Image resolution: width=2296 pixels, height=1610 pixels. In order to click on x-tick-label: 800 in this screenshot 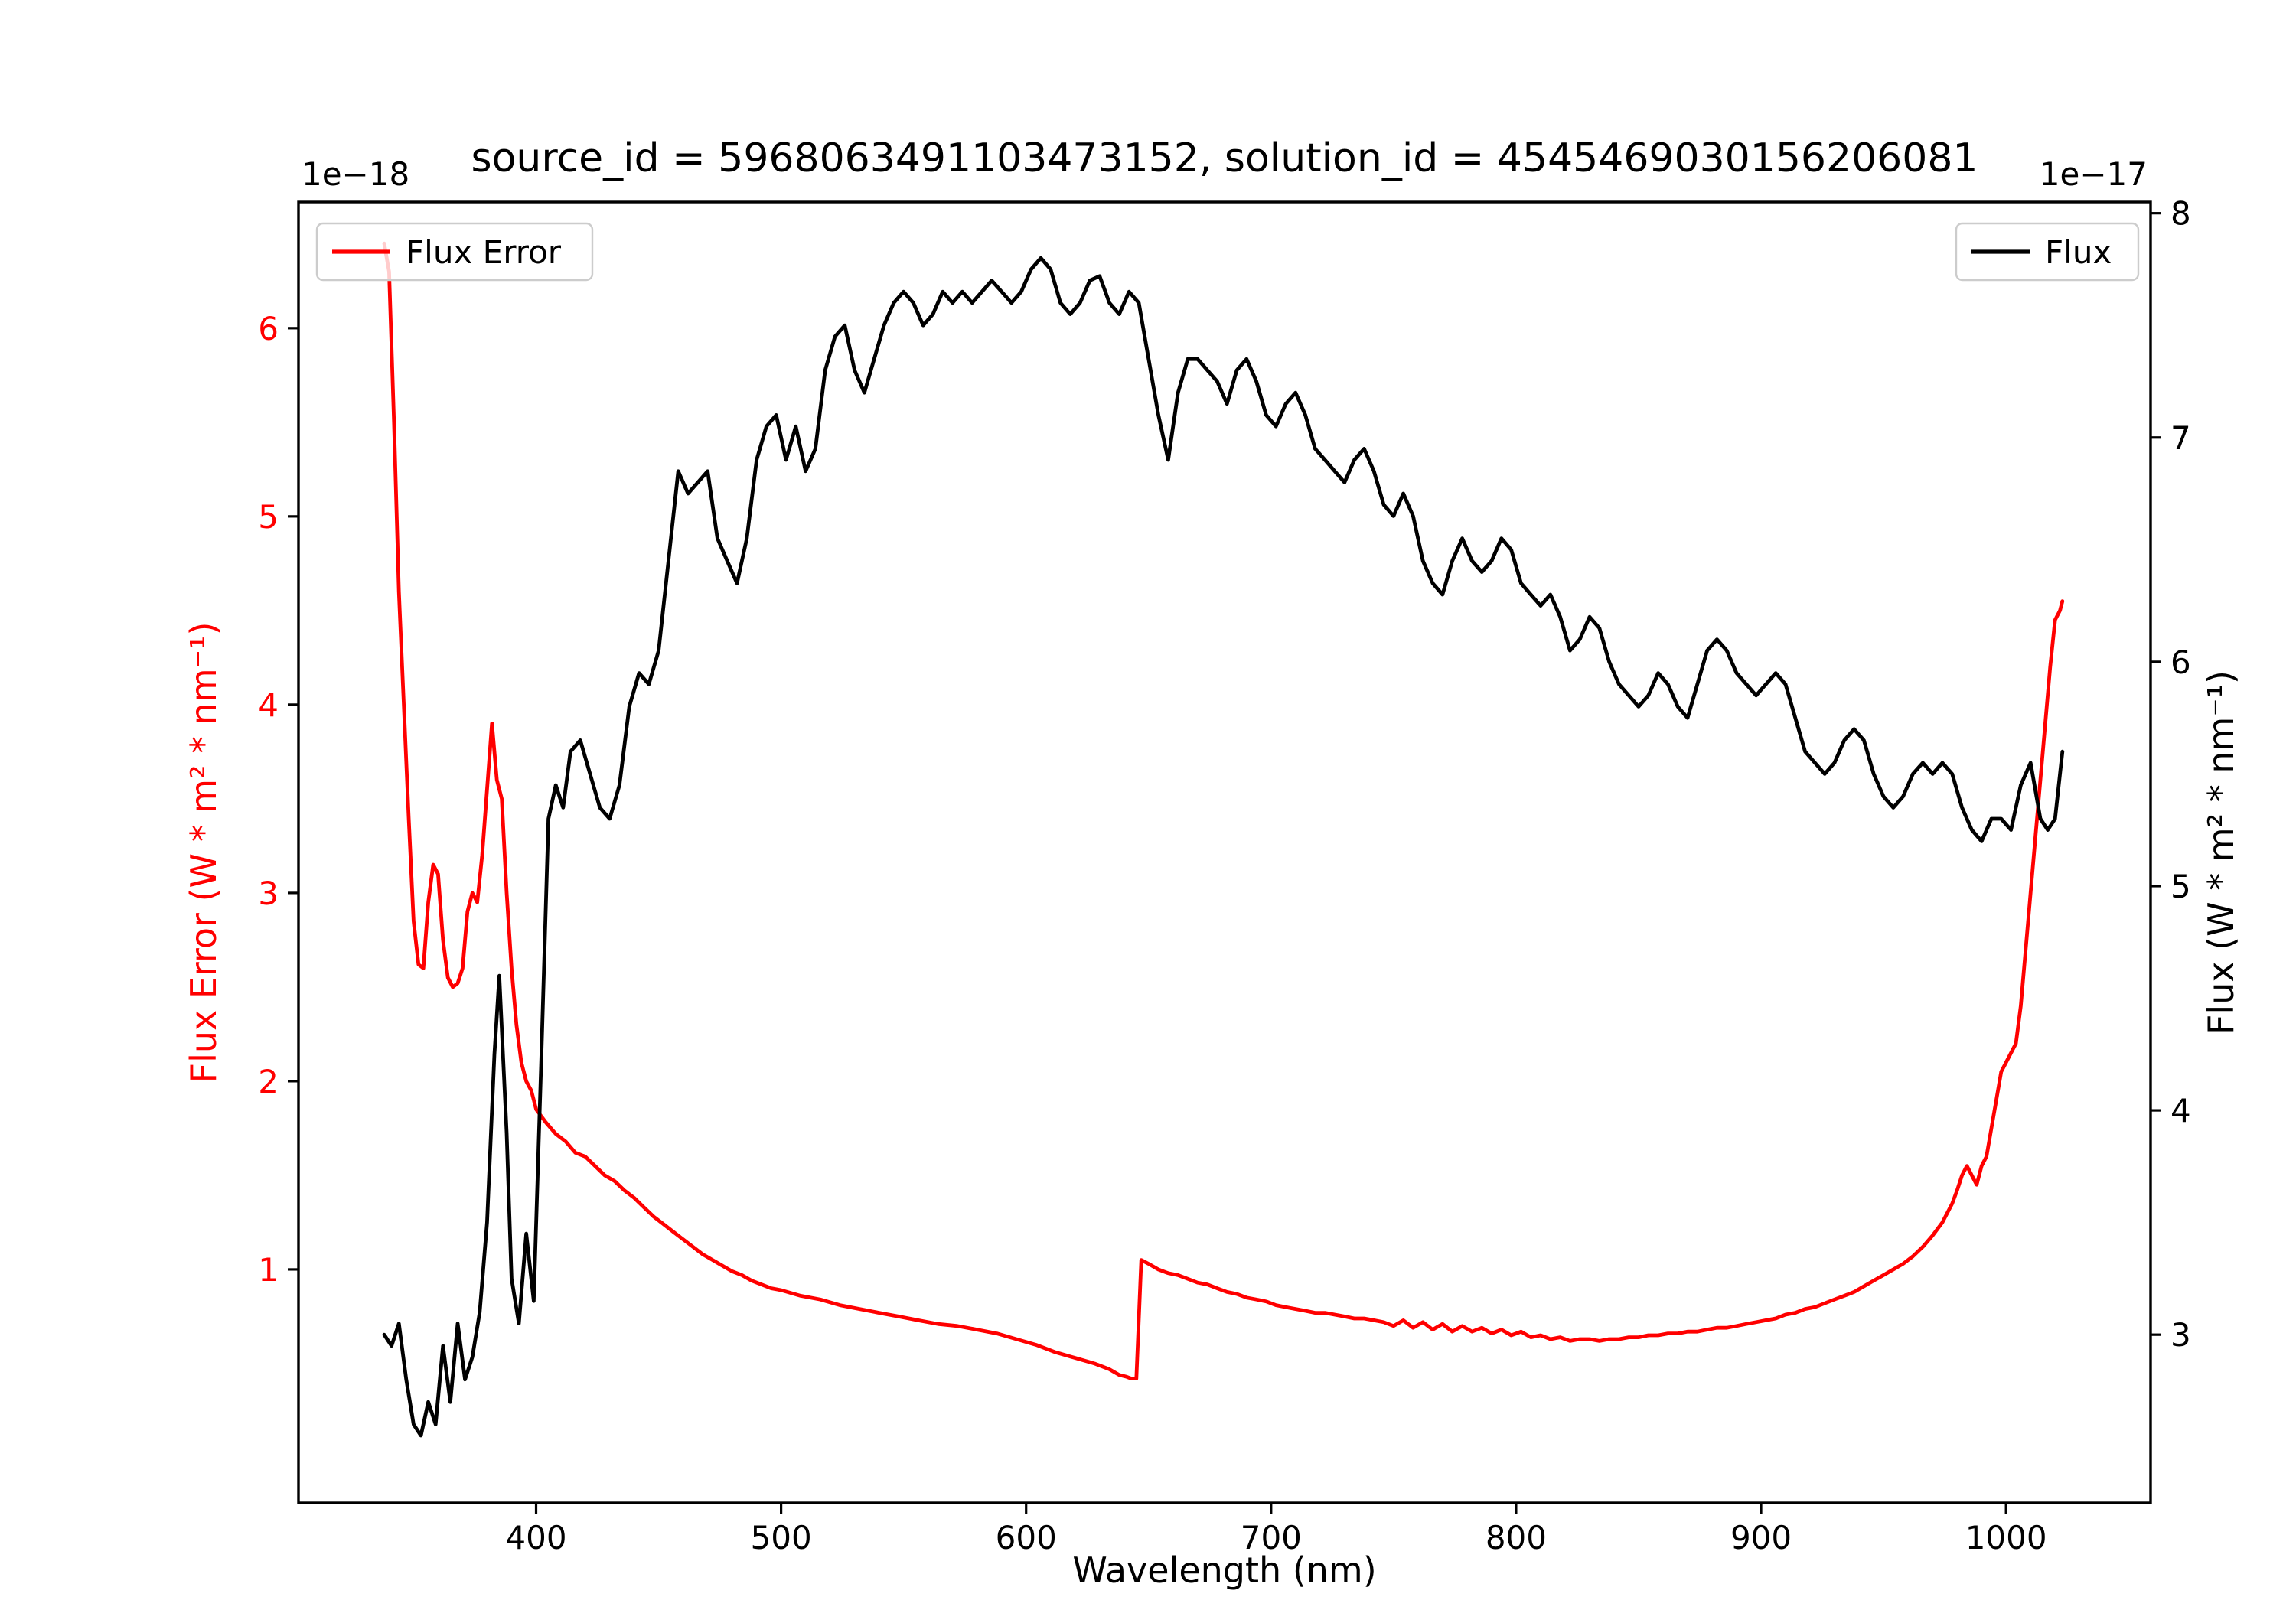, I will do `click(1516, 1538)`.